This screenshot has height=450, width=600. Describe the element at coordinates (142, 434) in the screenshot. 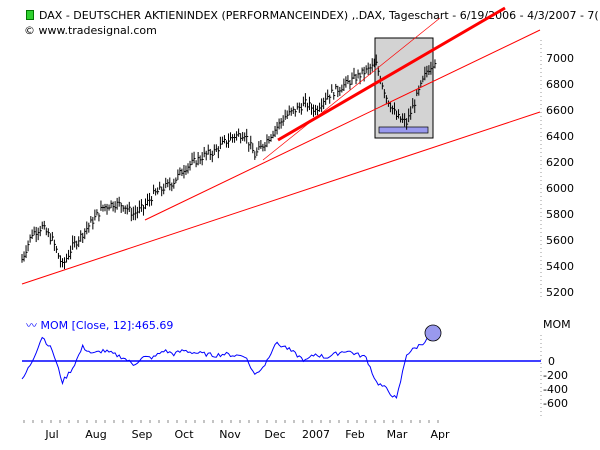

I see `x-tick-label: Sep` at that location.